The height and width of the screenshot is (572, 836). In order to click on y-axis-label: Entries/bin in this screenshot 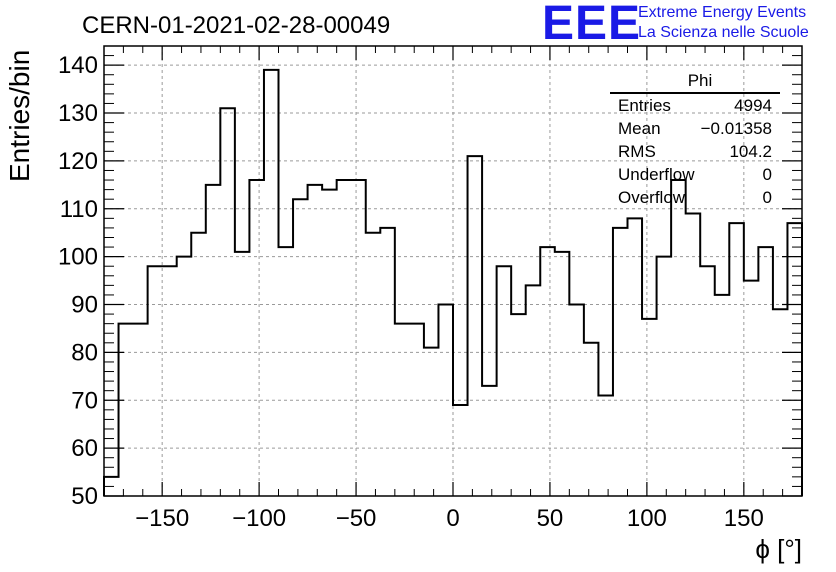, I will do `click(19, 115)`.